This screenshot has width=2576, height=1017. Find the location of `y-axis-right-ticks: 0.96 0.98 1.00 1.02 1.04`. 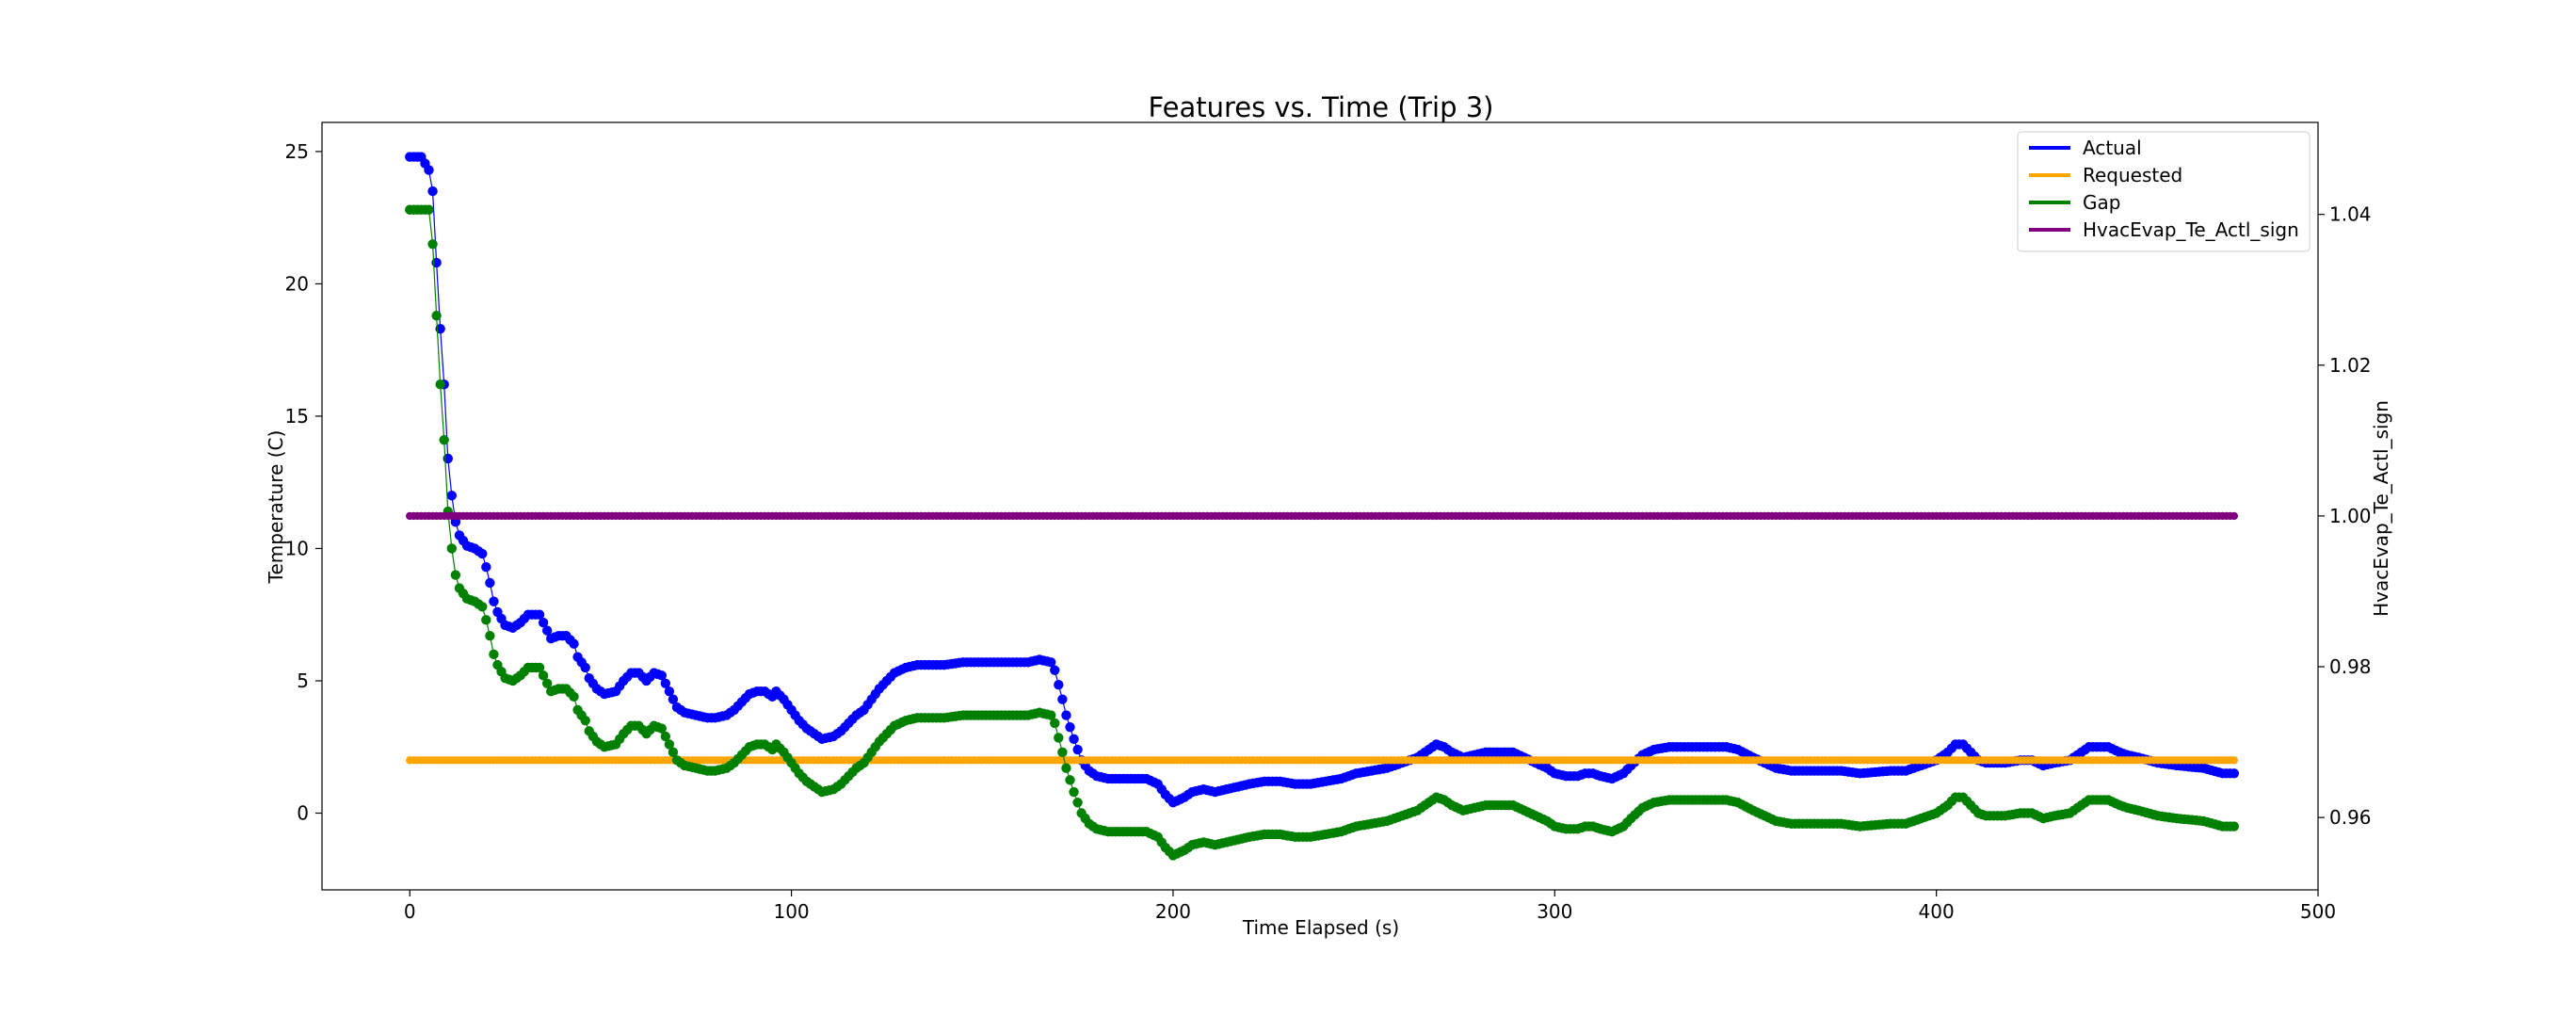

y-axis-right-ticks: 0.96 0.98 1.00 1.02 1.04 is located at coordinates (2345, 516).